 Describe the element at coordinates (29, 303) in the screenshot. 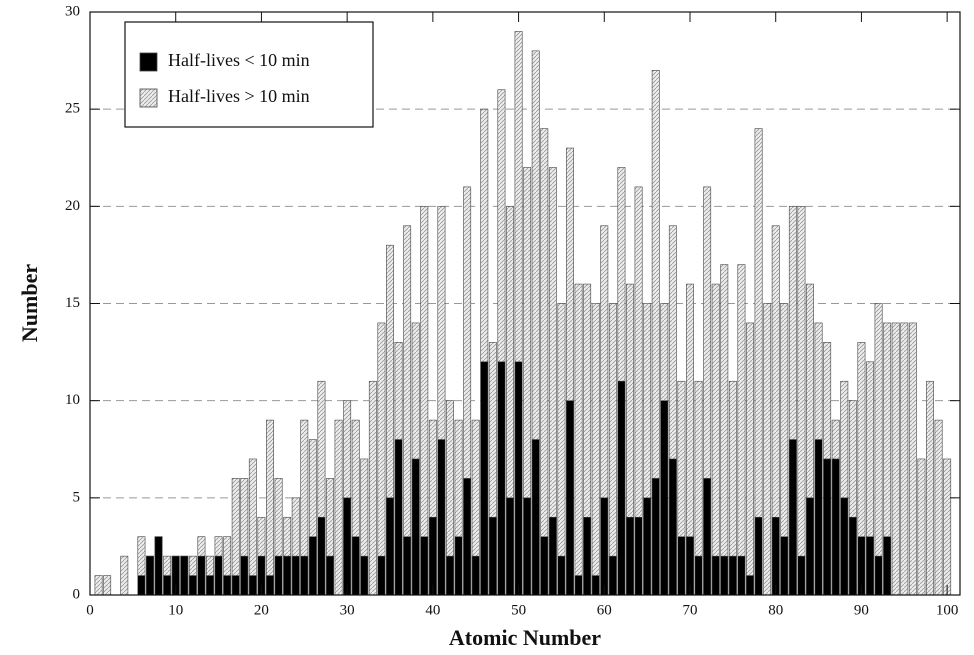

I see `y-axis-title: Number` at that location.